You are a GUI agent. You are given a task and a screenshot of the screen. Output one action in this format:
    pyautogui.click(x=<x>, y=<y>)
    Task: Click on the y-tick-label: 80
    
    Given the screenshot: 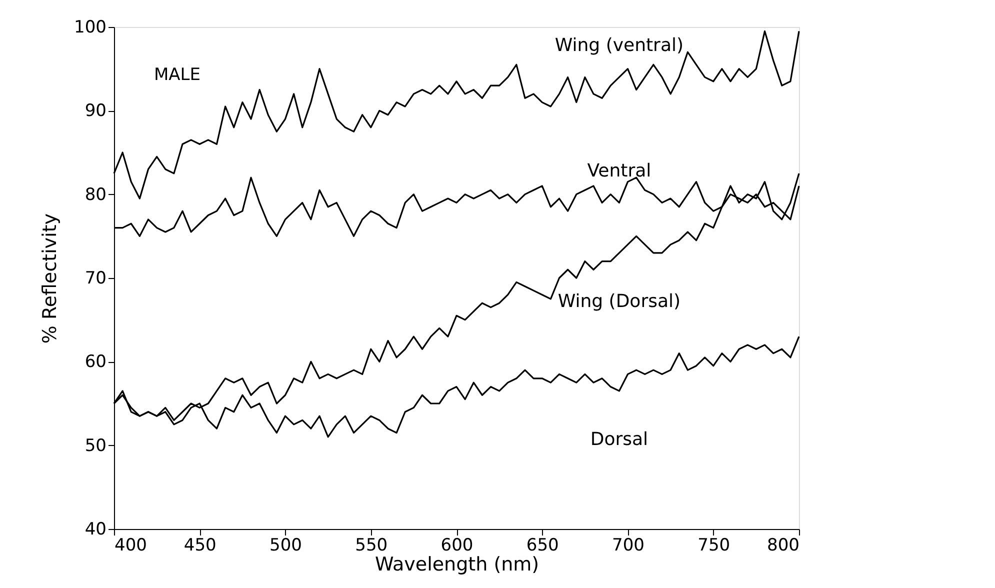 What is the action you would take?
    pyautogui.click(x=95, y=194)
    